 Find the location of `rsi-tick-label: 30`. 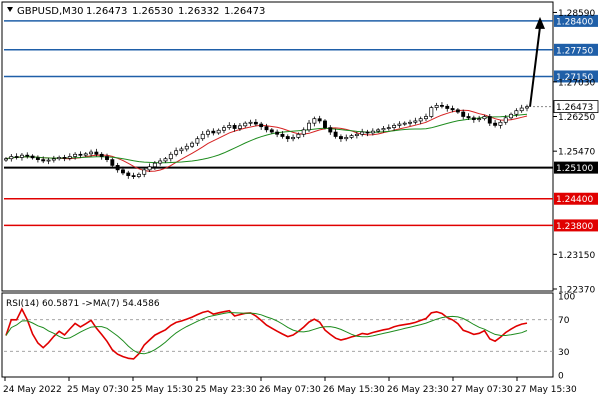

rsi-tick-label: 30 is located at coordinates (564, 353).